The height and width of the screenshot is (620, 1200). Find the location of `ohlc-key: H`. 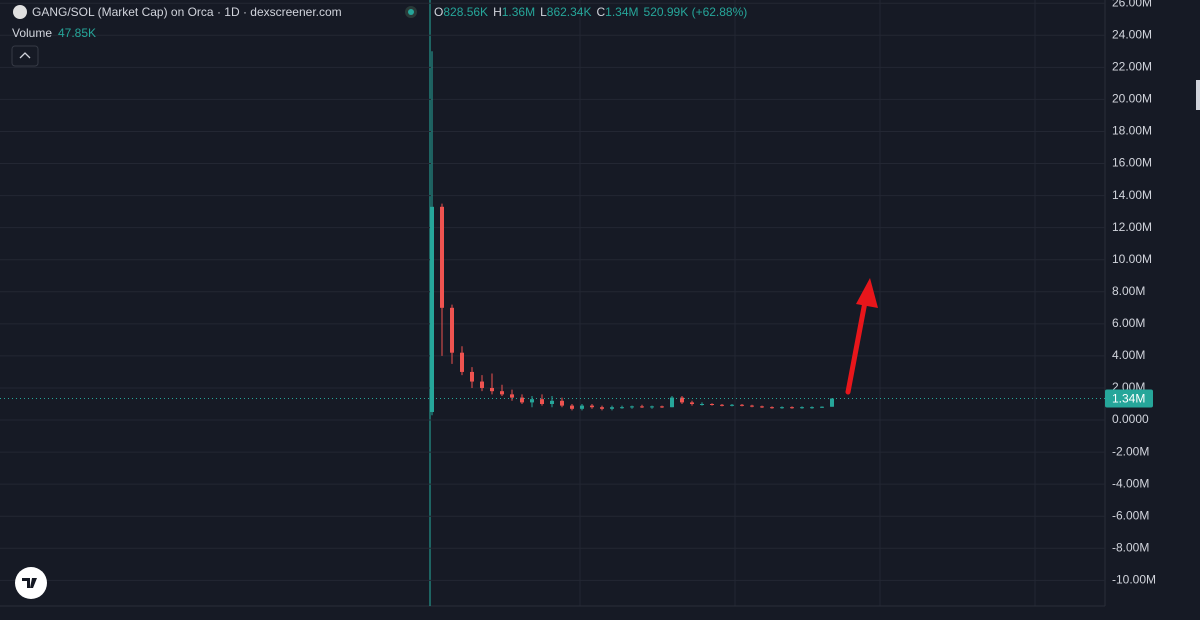

ohlc-key: H is located at coordinates (497, 12).